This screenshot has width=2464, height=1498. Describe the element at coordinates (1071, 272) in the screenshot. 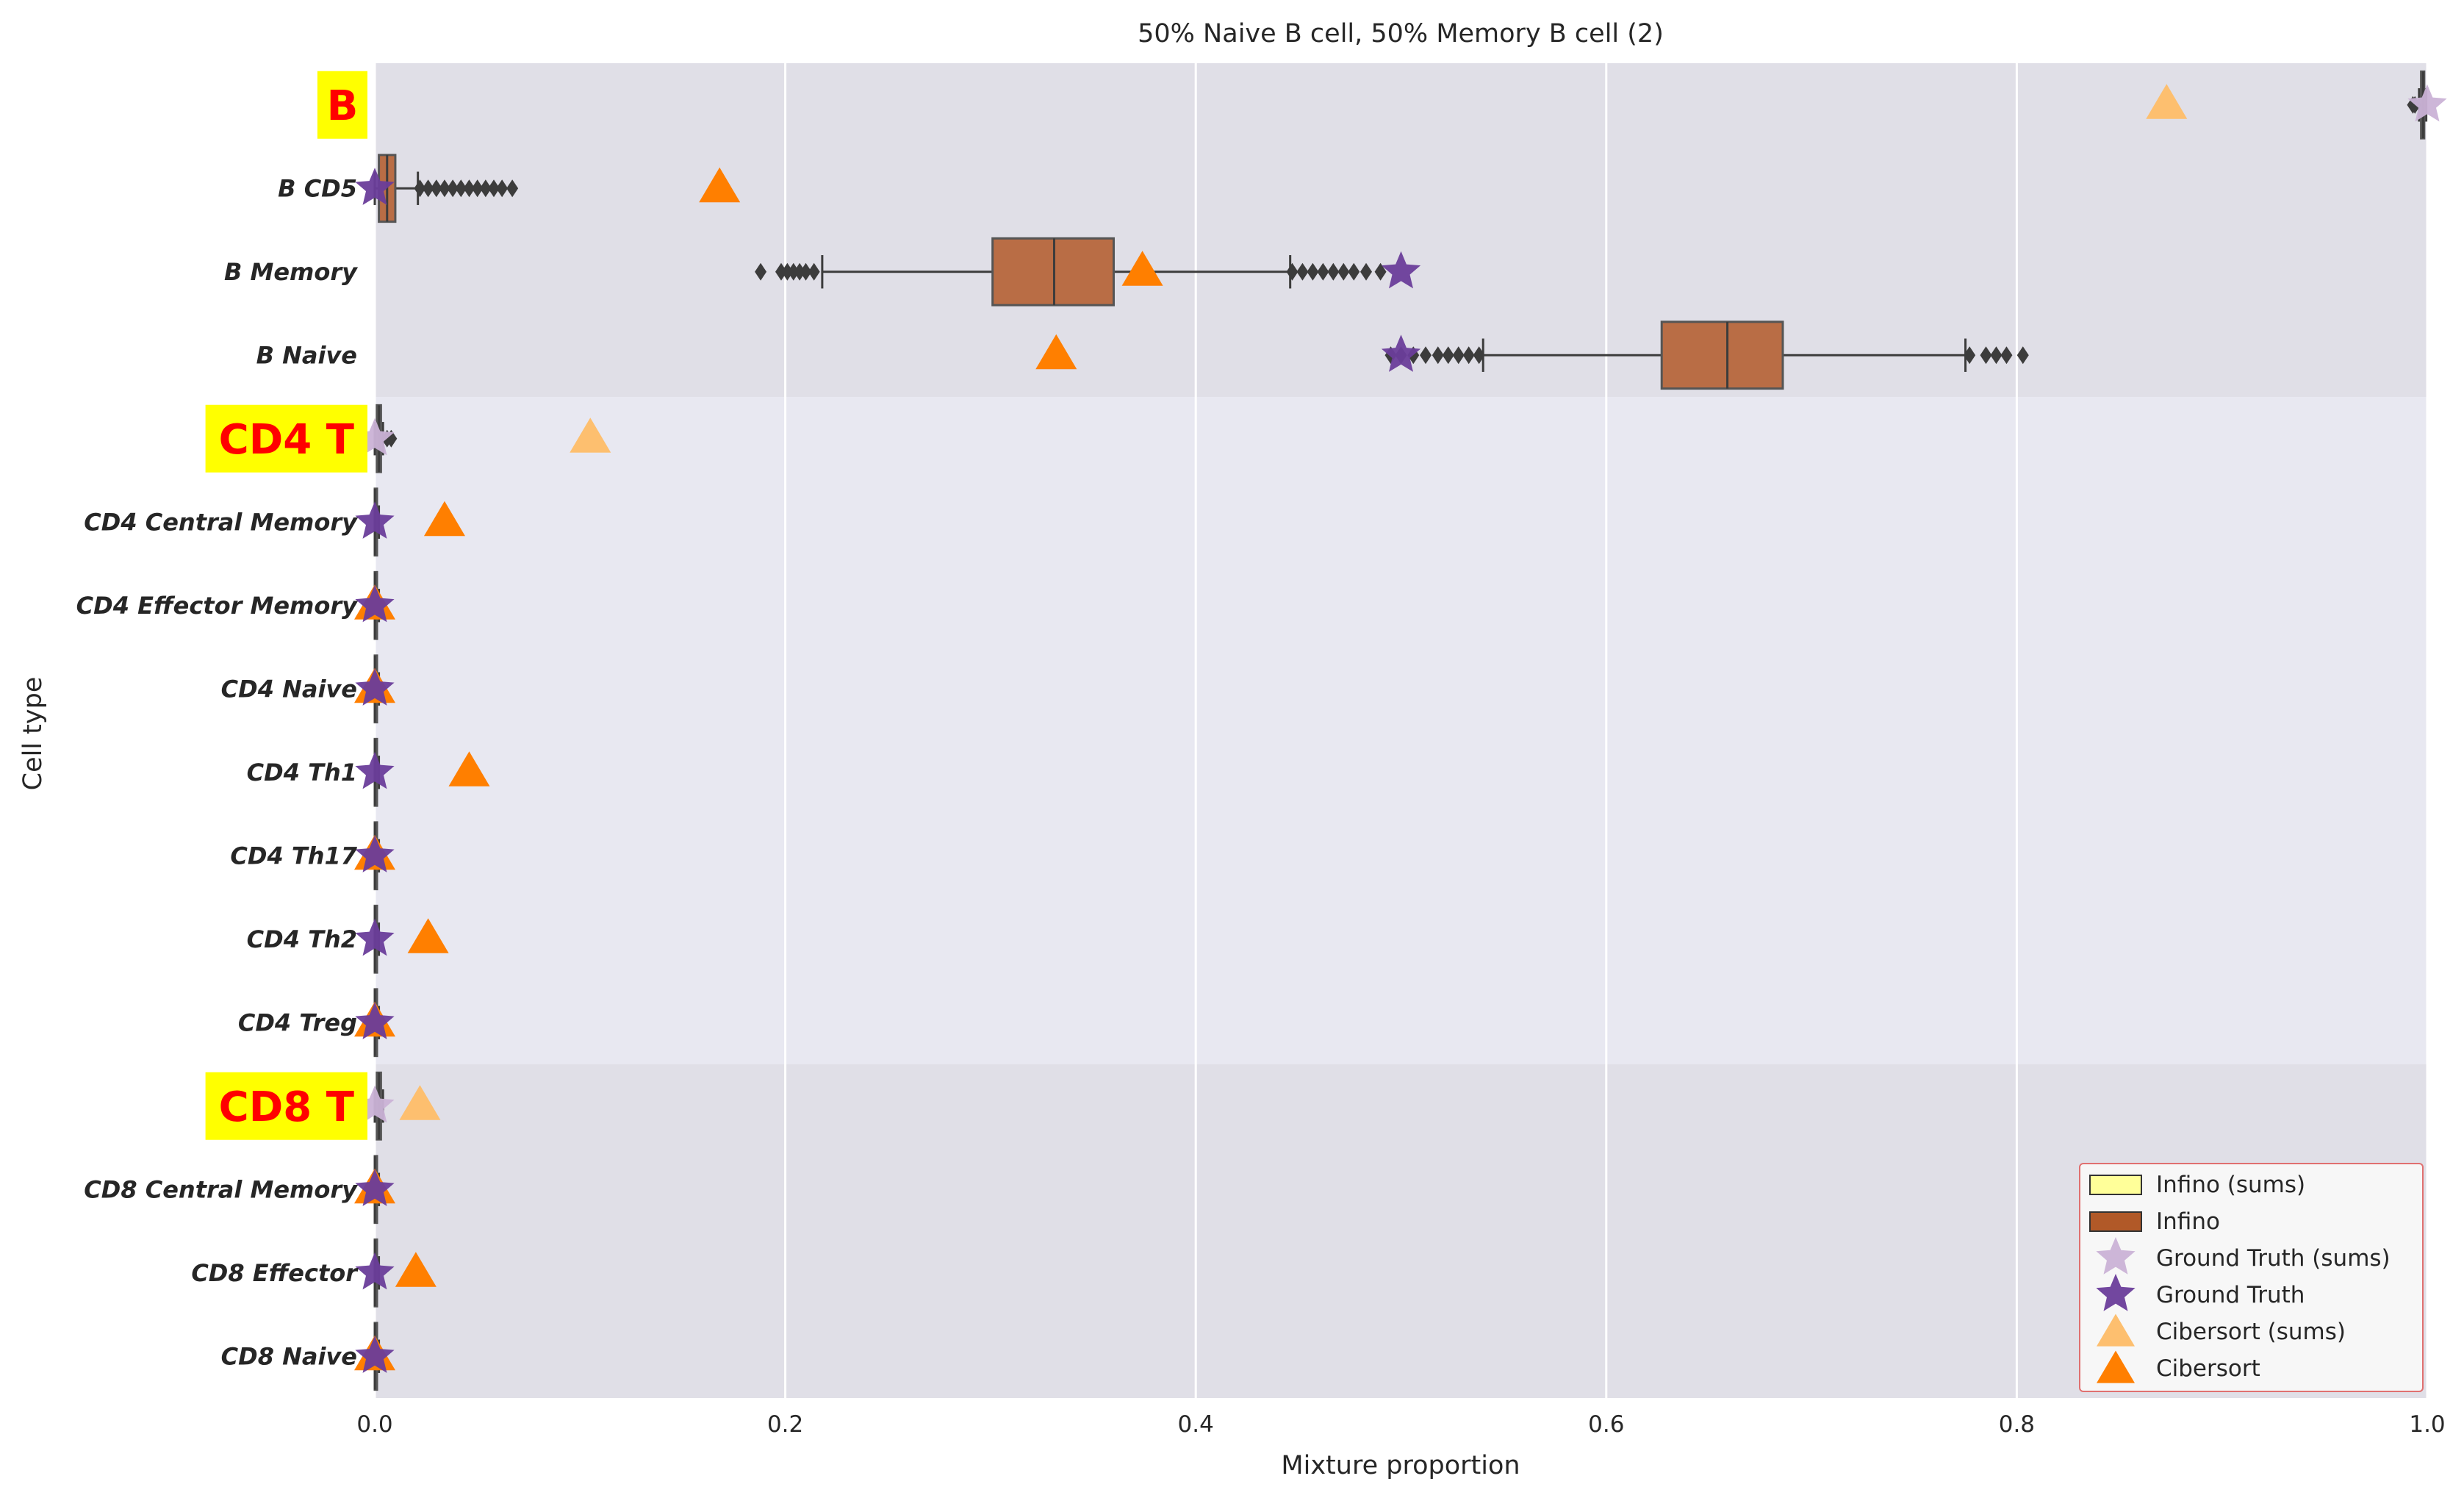

I see `box-b-memory` at that location.